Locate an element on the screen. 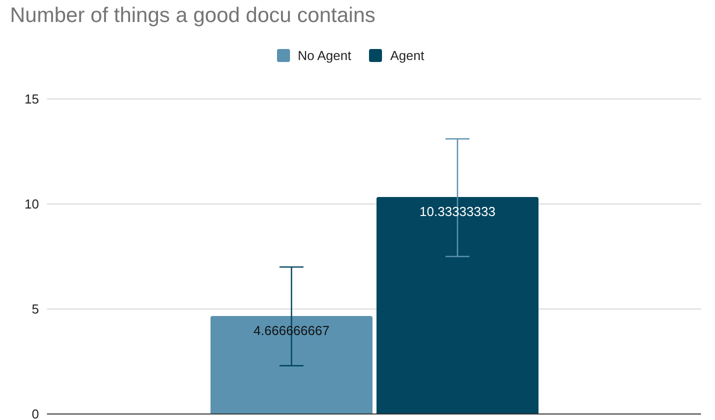  y-tick-label: 15 is located at coordinates (31, 99).